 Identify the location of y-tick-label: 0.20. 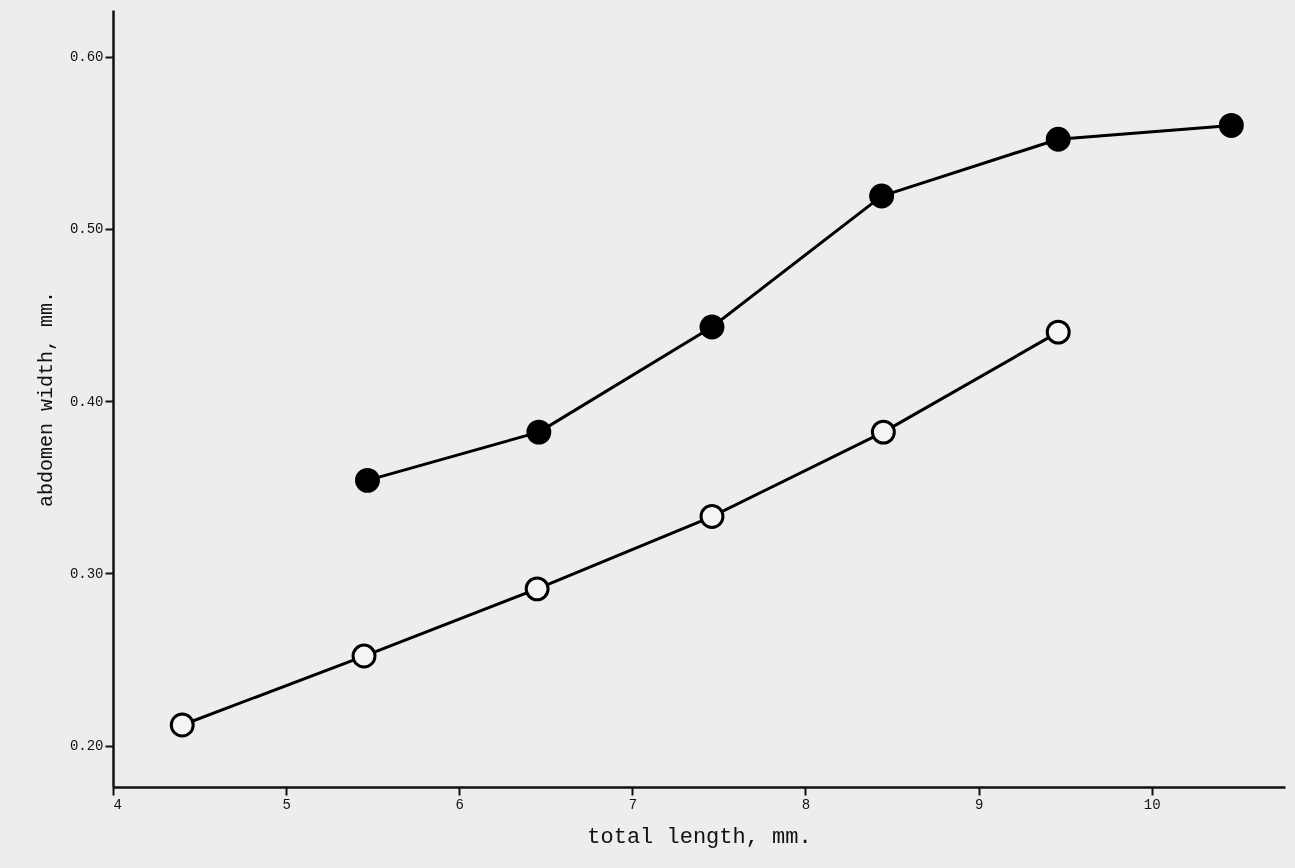
(86, 746).